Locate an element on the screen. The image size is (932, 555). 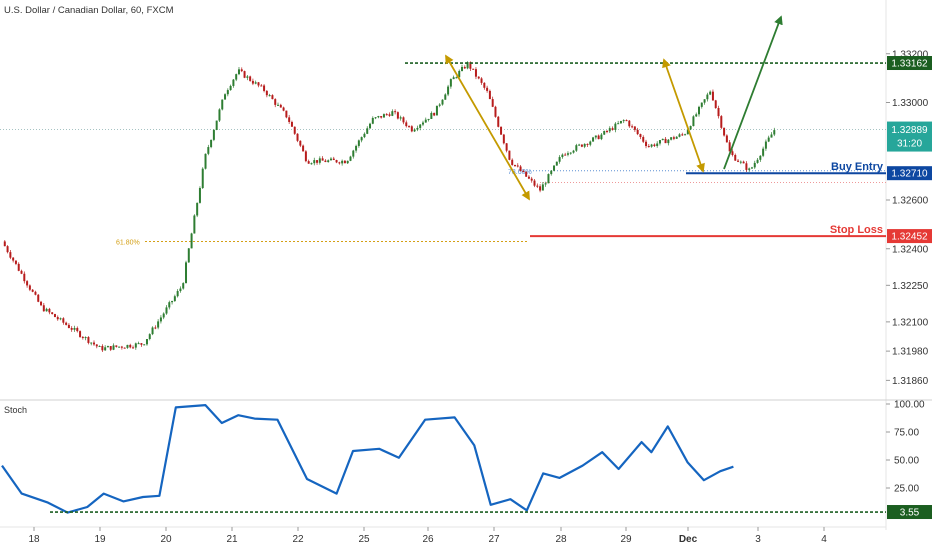
time-tick-label: 20 is located at coordinates (166, 539).